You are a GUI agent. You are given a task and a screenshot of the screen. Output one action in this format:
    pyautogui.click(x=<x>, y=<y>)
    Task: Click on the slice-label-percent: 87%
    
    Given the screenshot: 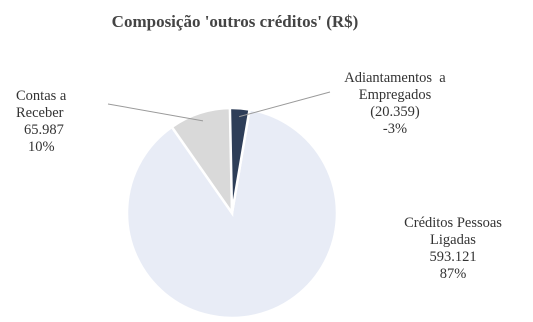 What is the action you would take?
    pyautogui.click(x=453, y=274)
    